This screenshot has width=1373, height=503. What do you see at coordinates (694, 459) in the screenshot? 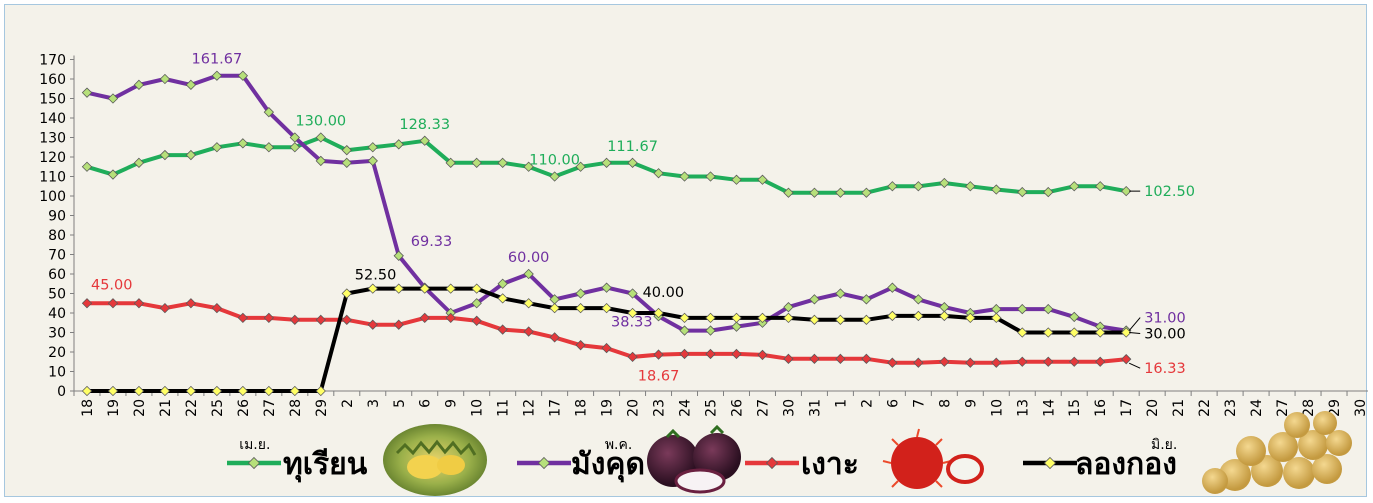
I see `mangosteen-image` at bounding box center [694, 459].